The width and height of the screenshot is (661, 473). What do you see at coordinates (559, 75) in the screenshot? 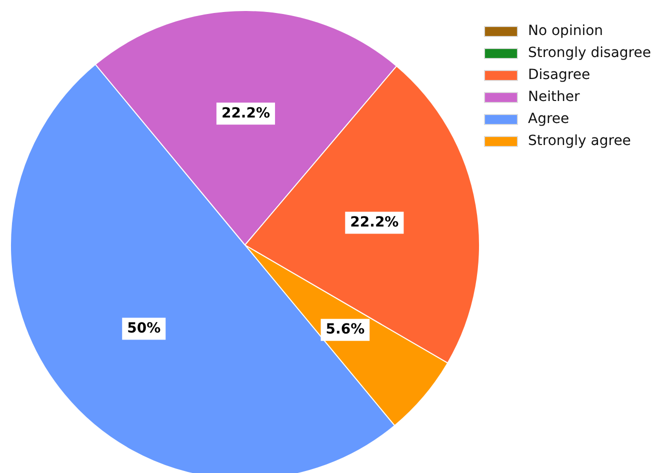
I see `legend-label: Disagree` at bounding box center [559, 75].